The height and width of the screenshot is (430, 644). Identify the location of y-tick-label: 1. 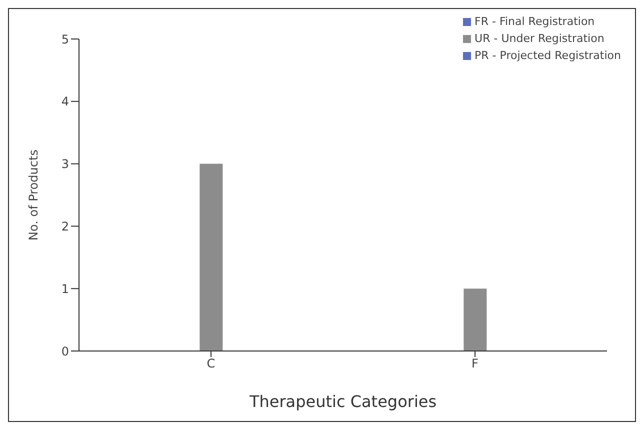
(65, 289).